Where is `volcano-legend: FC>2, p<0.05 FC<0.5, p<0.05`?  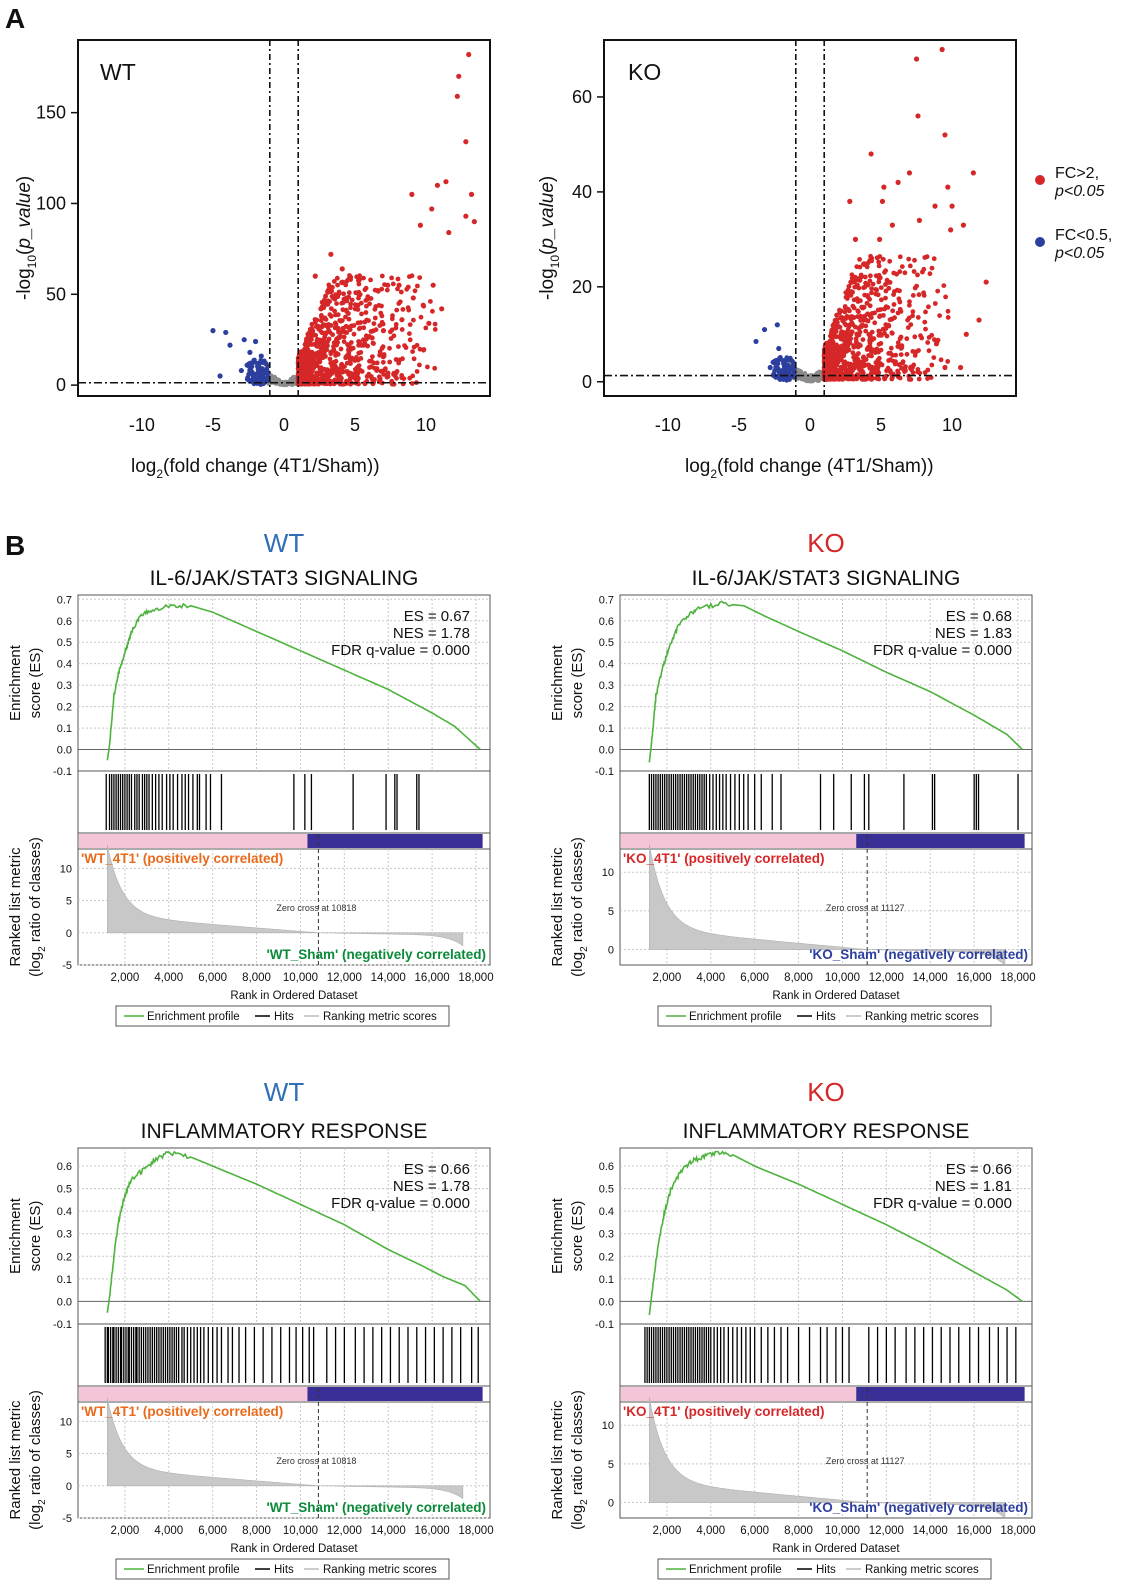 volcano-legend: FC>2, p<0.05 FC<0.5, p<0.05 is located at coordinates (1073, 213).